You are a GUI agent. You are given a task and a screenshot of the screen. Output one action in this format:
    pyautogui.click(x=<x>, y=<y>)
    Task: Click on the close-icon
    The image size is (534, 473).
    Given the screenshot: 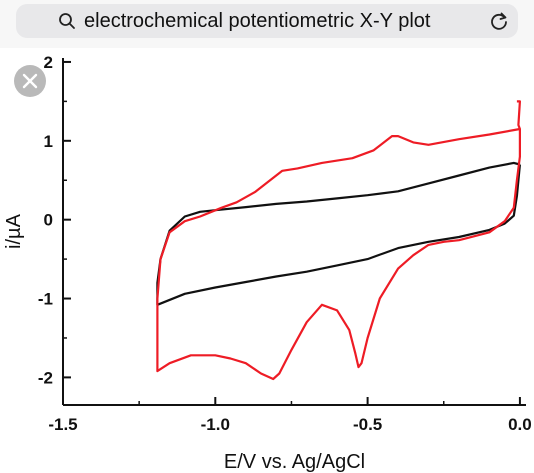 What is the action you would take?
    pyautogui.click(x=30, y=81)
    